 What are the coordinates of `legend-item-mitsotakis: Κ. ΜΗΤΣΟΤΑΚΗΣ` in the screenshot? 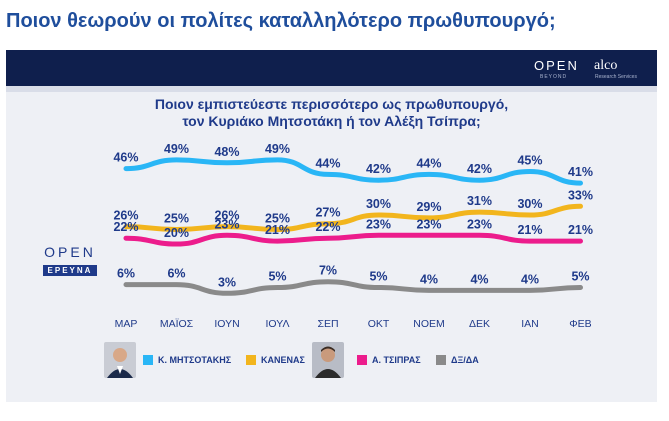 It's located at (187, 360).